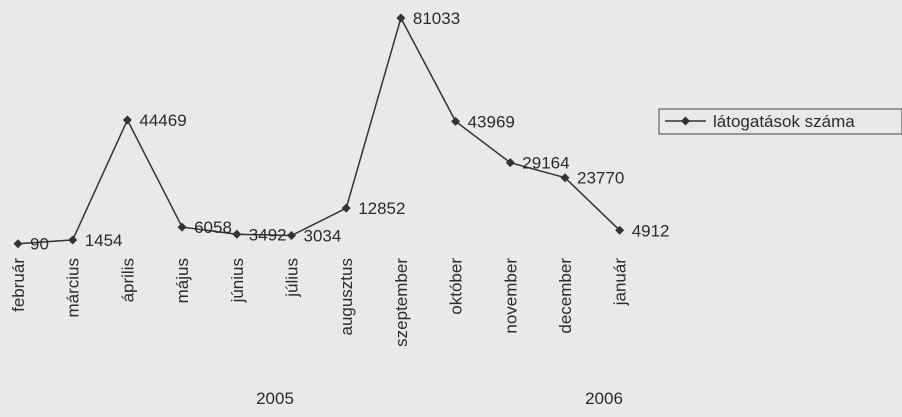 The width and height of the screenshot is (902, 417). What do you see at coordinates (381, 208) in the screenshot?
I see `data-label: 12852` at bounding box center [381, 208].